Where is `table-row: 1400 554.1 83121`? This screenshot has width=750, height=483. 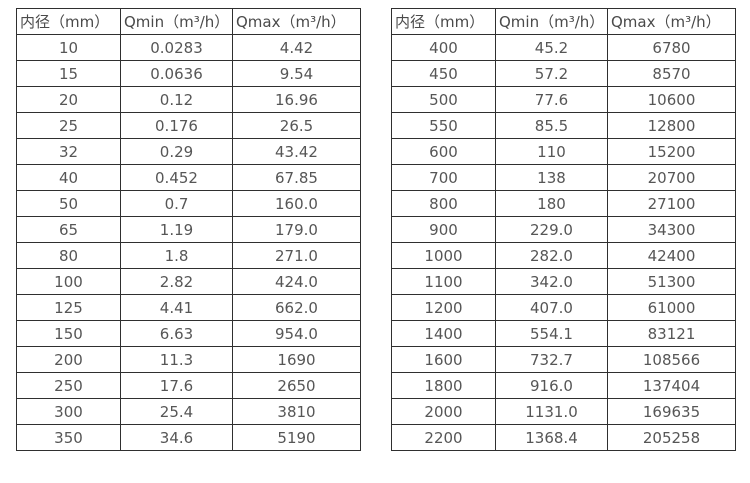
table-row: 1400 554.1 83121 is located at coordinates (563, 333).